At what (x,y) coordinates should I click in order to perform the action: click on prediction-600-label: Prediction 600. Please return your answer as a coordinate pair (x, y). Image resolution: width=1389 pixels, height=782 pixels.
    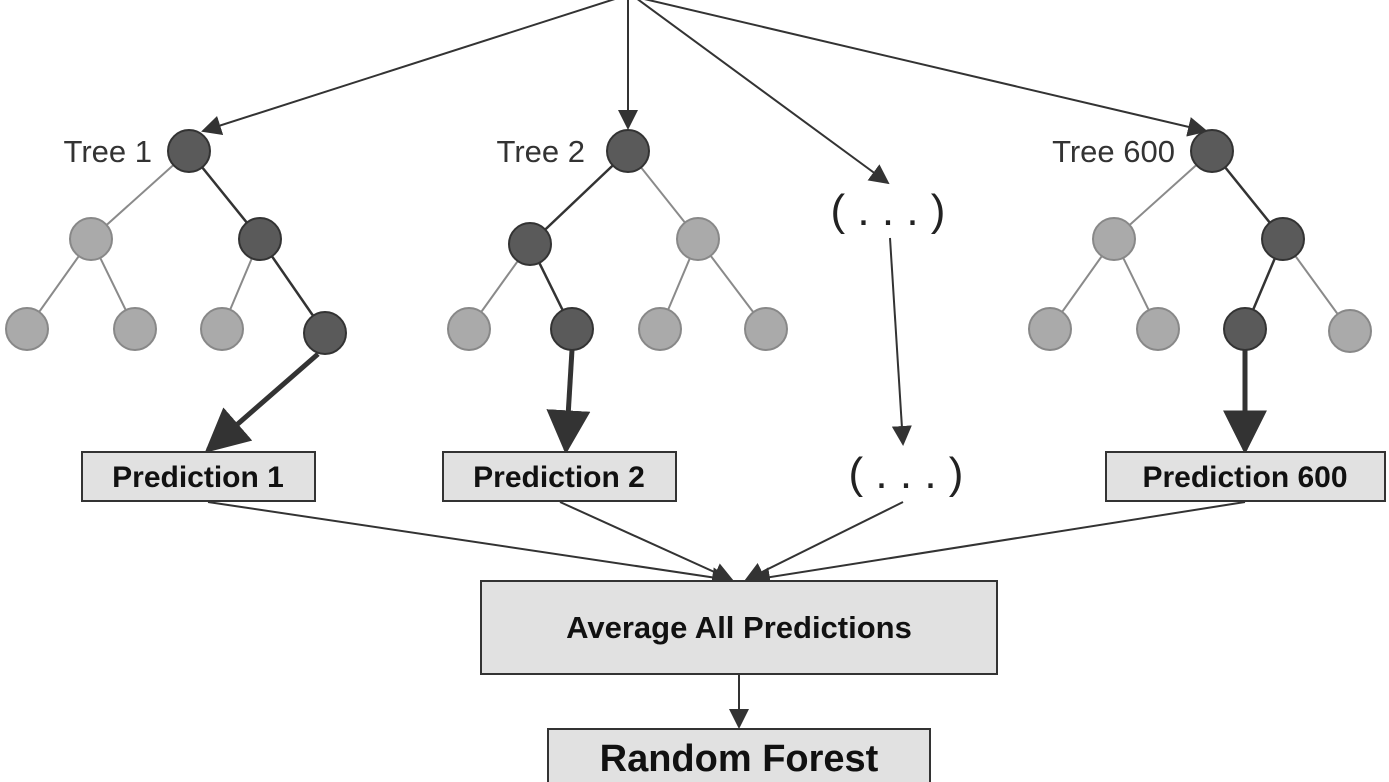
    Looking at the image, I should click on (1244, 477).